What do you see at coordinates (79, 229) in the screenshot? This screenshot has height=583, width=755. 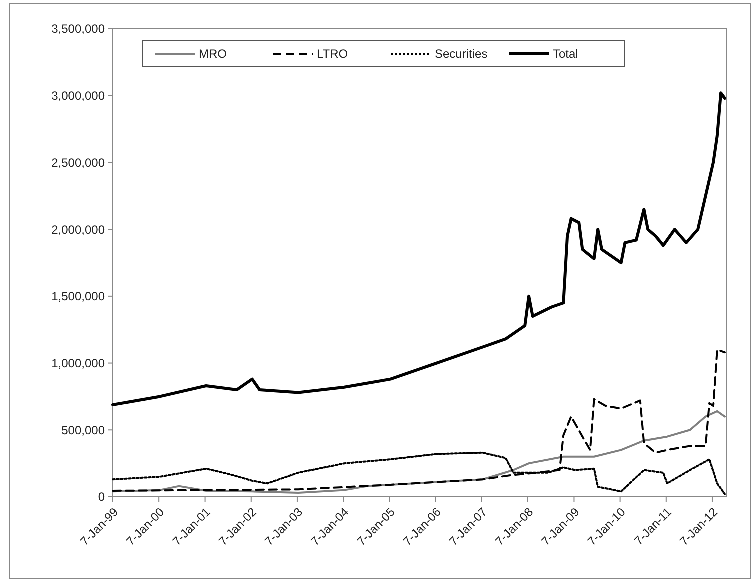 I see `y-tick-label: 2,000,000` at bounding box center [79, 229].